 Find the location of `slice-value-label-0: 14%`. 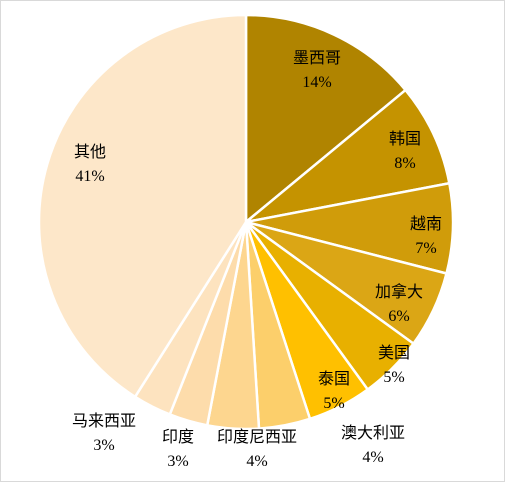

slice-value-label-0: 14% is located at coordinates (316, 82).